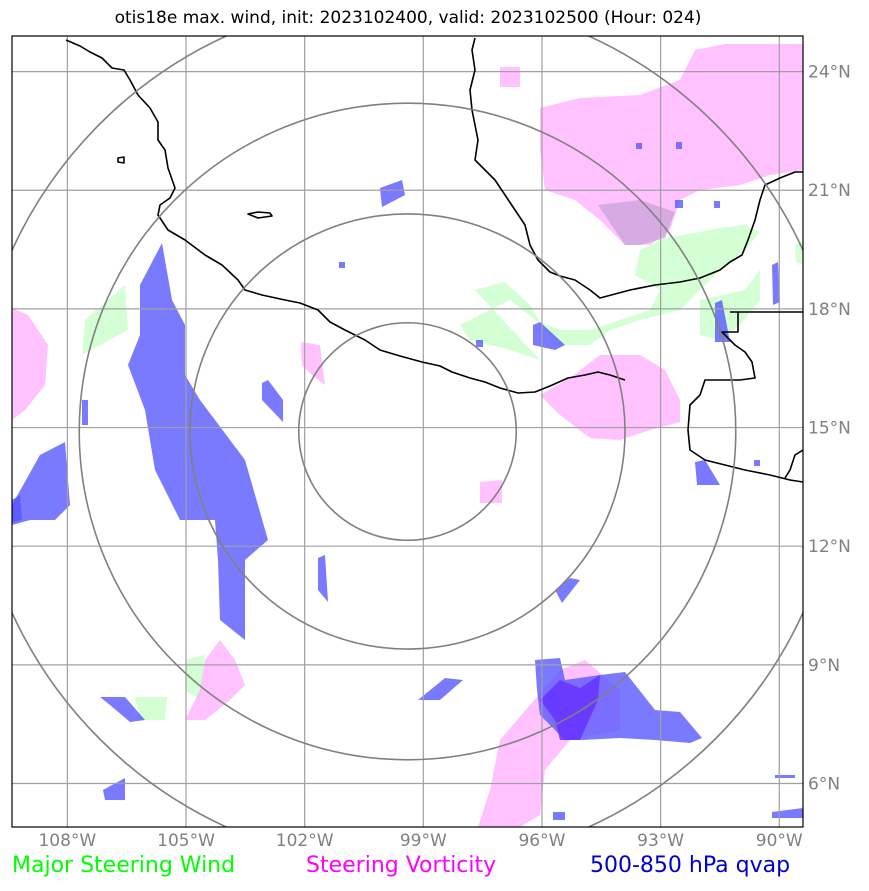 This screenshot has width=869, height=891. What do you see at coordinates (423, 841) in the screenshot?
I see `lon-tick-label: 99°W` at bounding box center [423, 841].